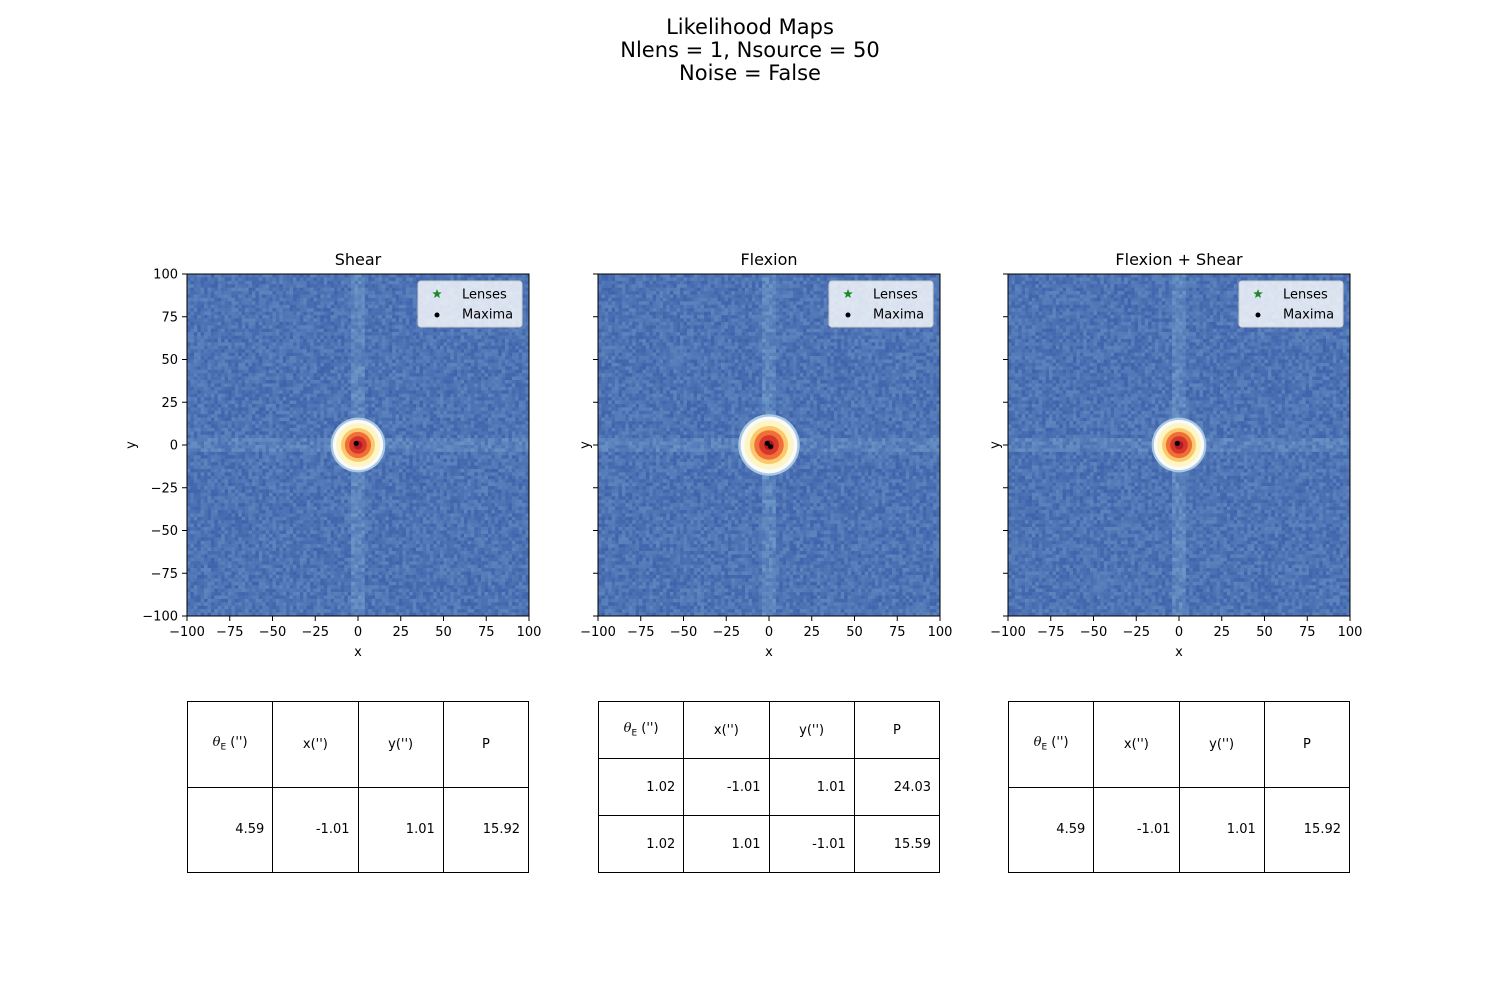 The width and height of the screenshot is (1500, 1000). I want to click on y-tick-label: 100, so click(165, 275).